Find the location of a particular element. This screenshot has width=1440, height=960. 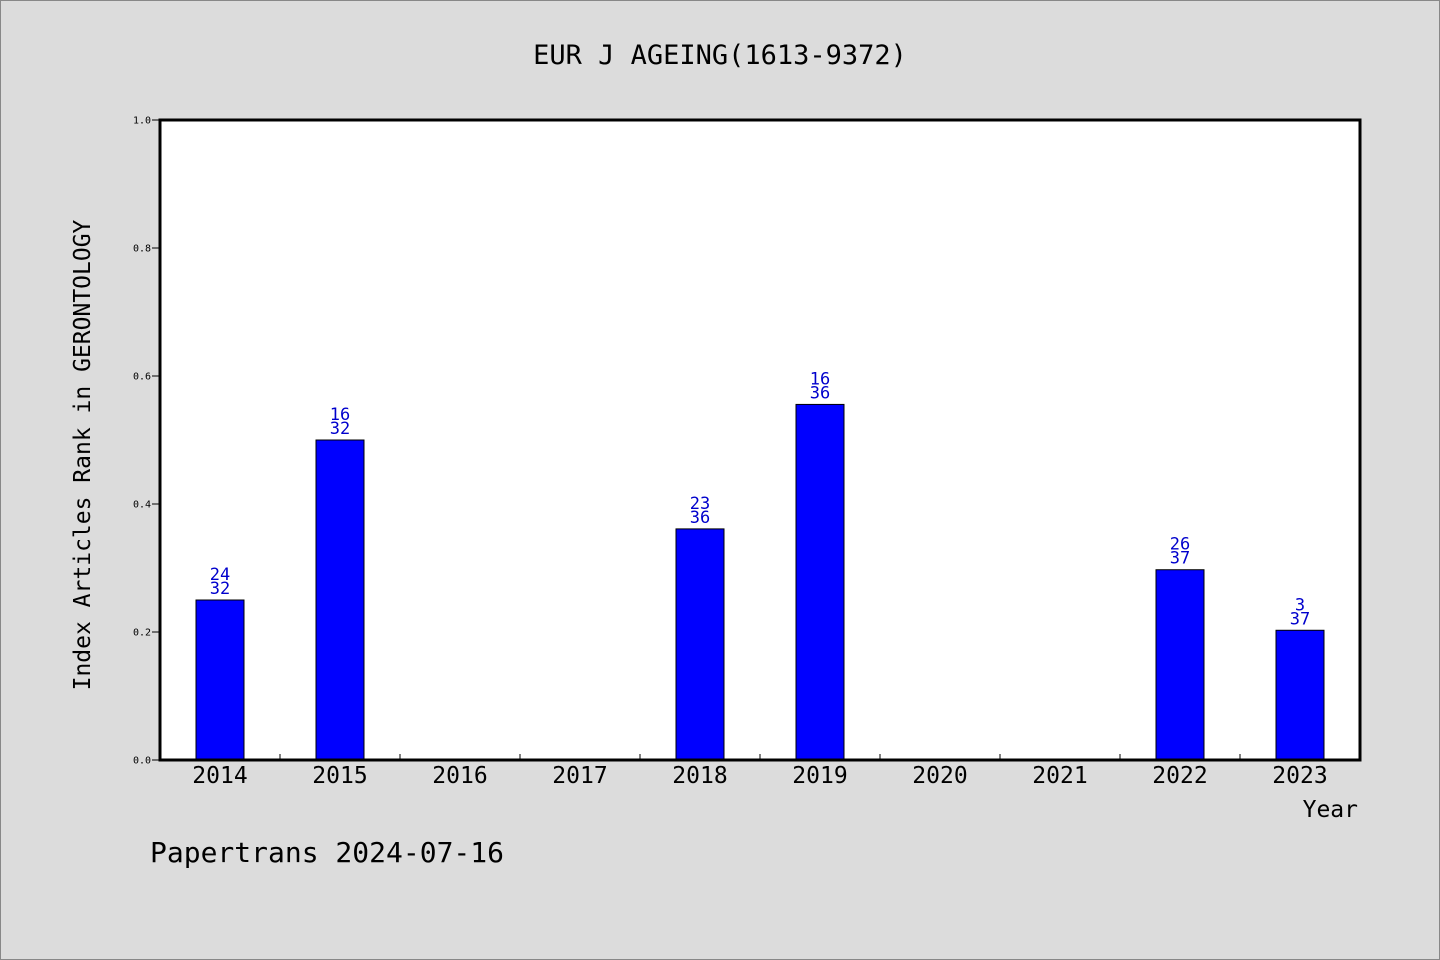

y-tick-label: 1.0 is located at coordinates (142, 121).